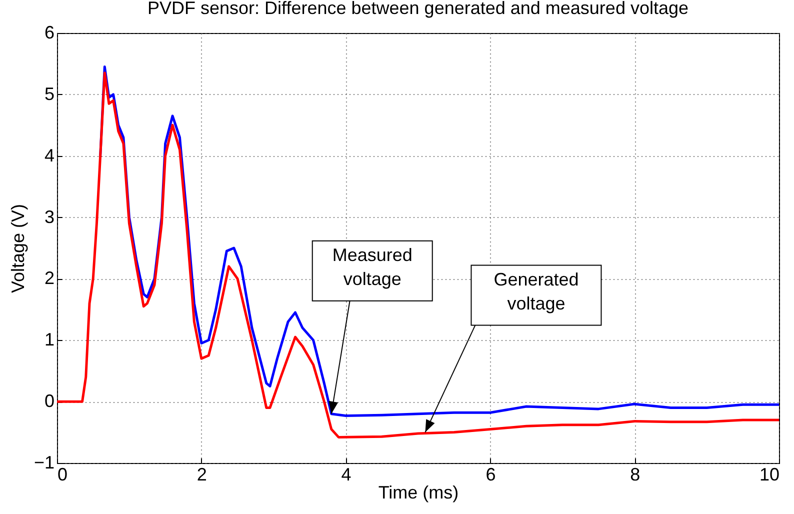  I want to click on annotation: Measured voltage, so click(372, 266).